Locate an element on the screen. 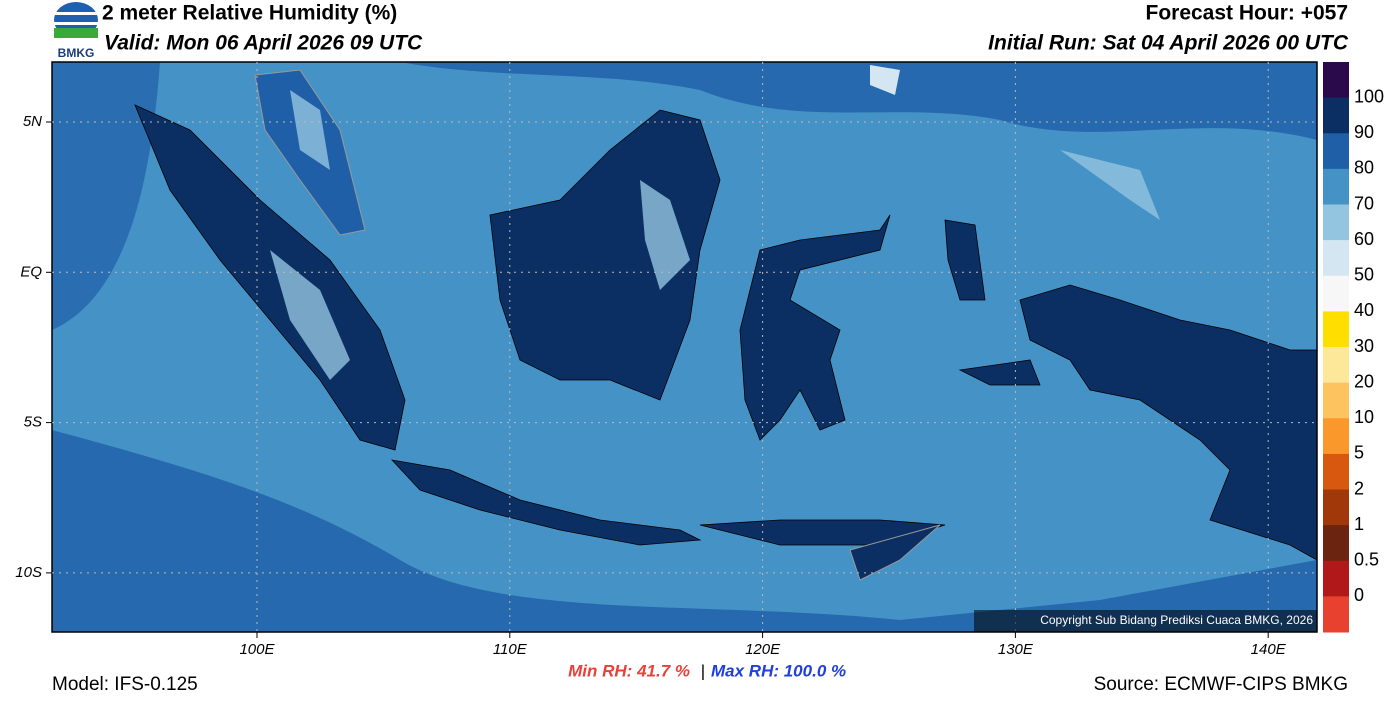 This screenshot has width=1400, height=709. model: Model: IFS-0.125 is located at coordinates (125, 684).